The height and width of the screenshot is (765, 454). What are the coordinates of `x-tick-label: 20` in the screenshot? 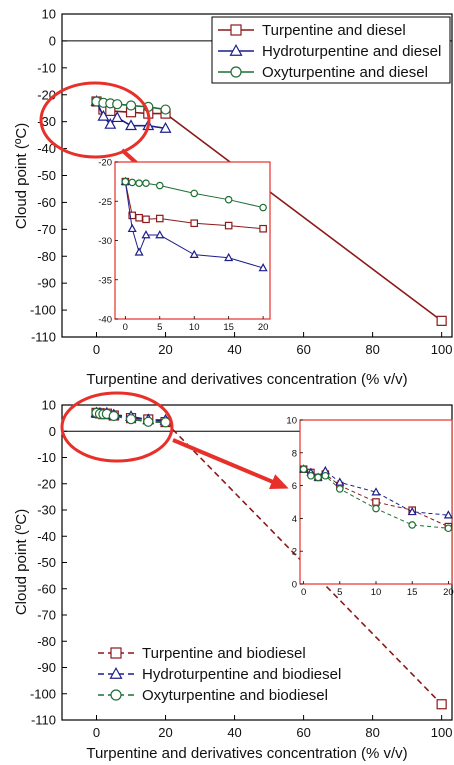 It's located at (165, 349).